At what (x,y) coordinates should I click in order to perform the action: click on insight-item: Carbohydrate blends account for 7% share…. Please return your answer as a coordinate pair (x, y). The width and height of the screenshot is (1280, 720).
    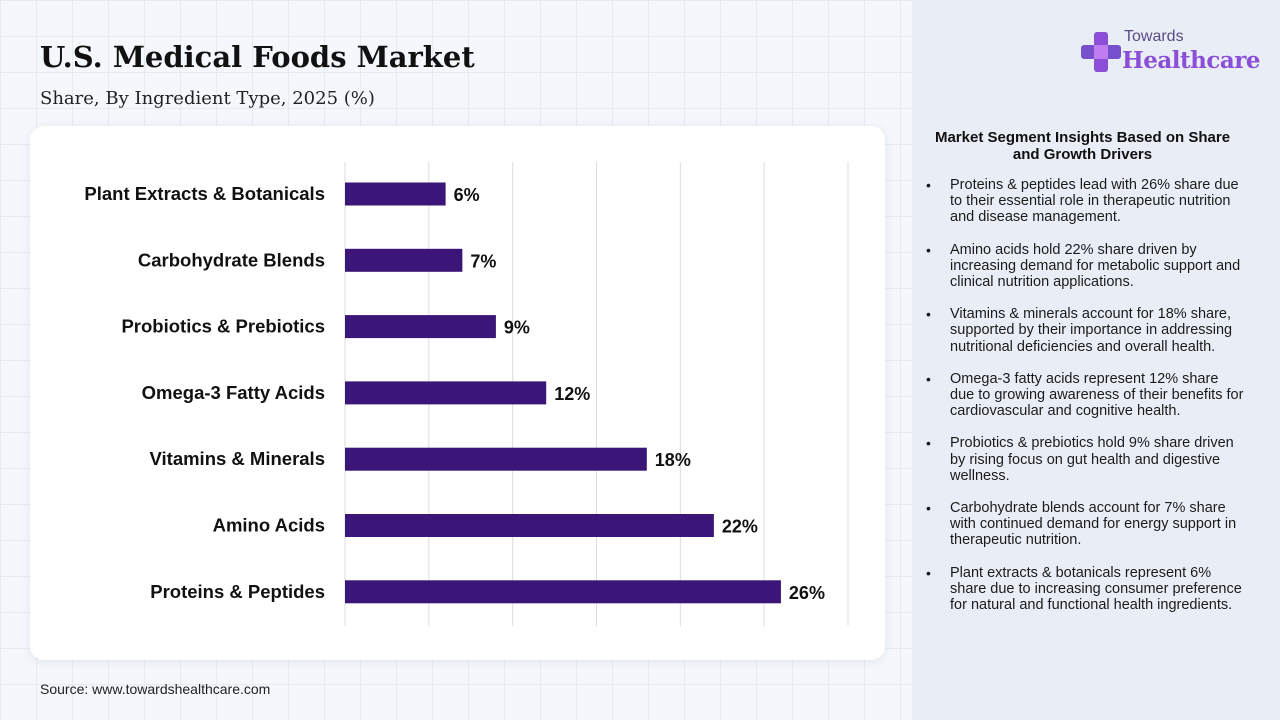
    Looking at the image, I should click on (1084, 524).